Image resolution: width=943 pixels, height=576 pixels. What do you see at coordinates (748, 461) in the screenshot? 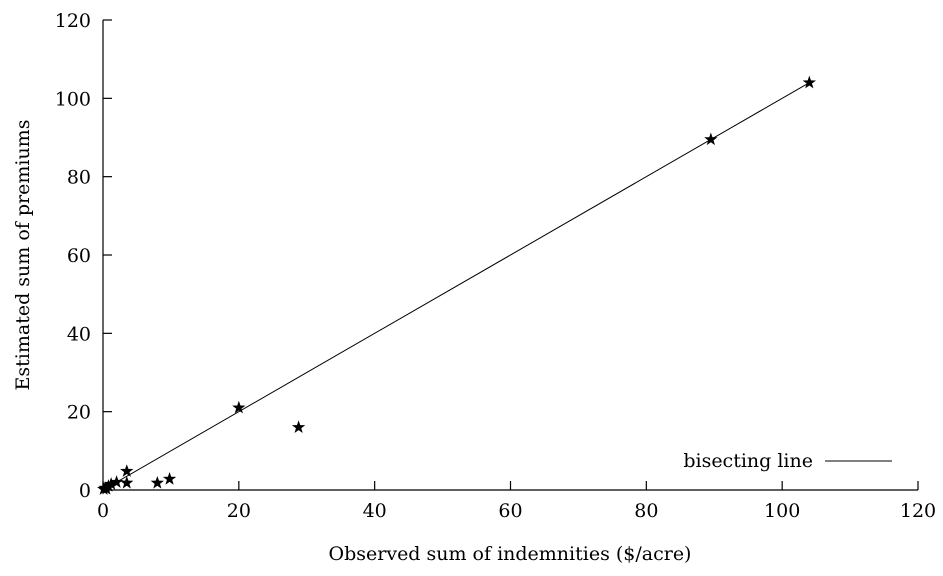
I see `legend-label-bisecting-line: bisecting line` at bounding box center [748, 461].